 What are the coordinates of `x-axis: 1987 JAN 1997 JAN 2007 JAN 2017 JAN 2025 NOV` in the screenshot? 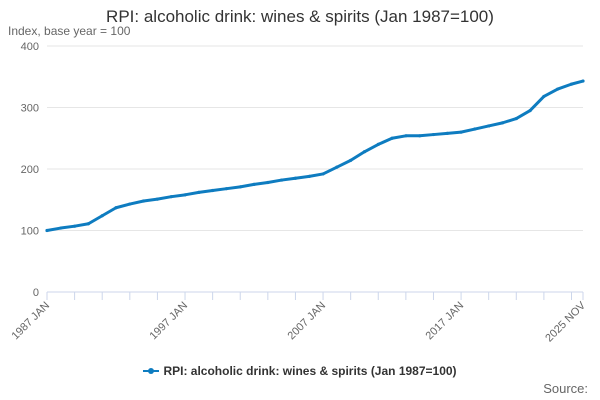 It's located at (299, 317).